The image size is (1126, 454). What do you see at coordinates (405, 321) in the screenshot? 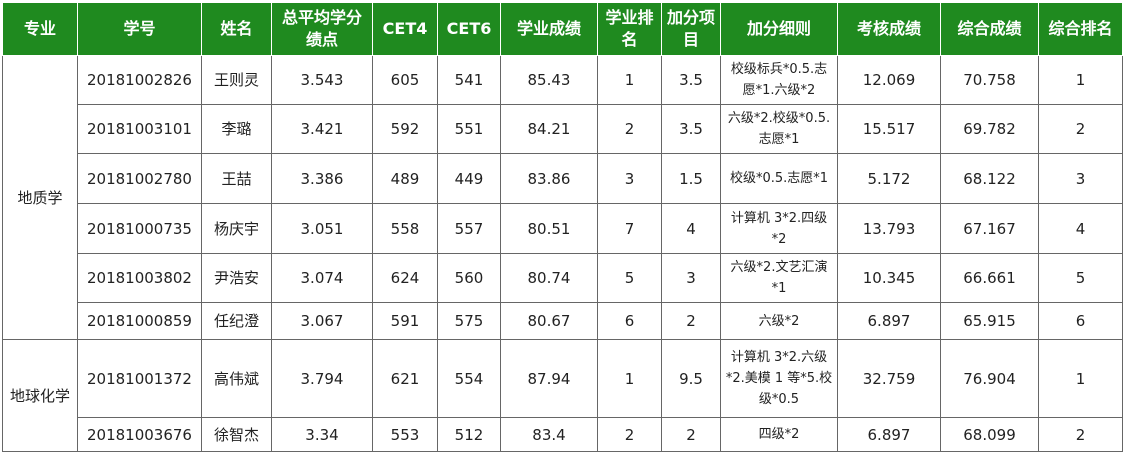
I see `data-cell: 591` at bounding box center [405, 321].